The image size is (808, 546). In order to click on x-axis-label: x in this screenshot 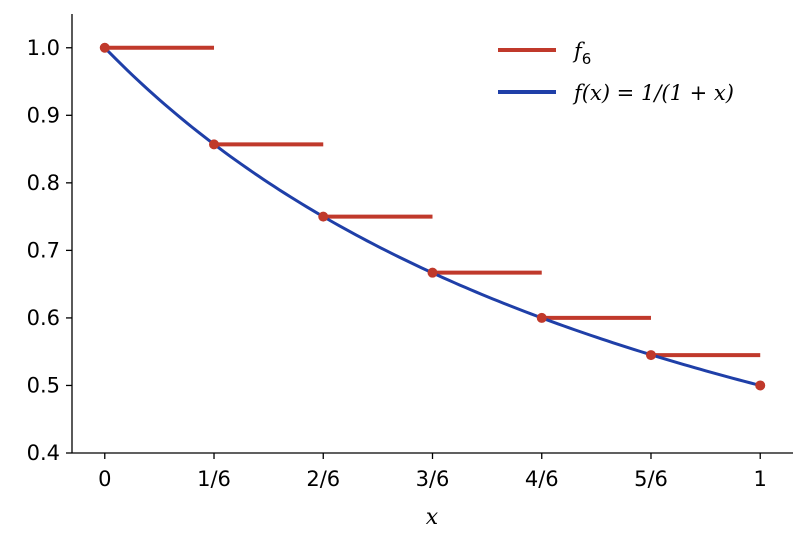, I will do `click(432, 517)`.